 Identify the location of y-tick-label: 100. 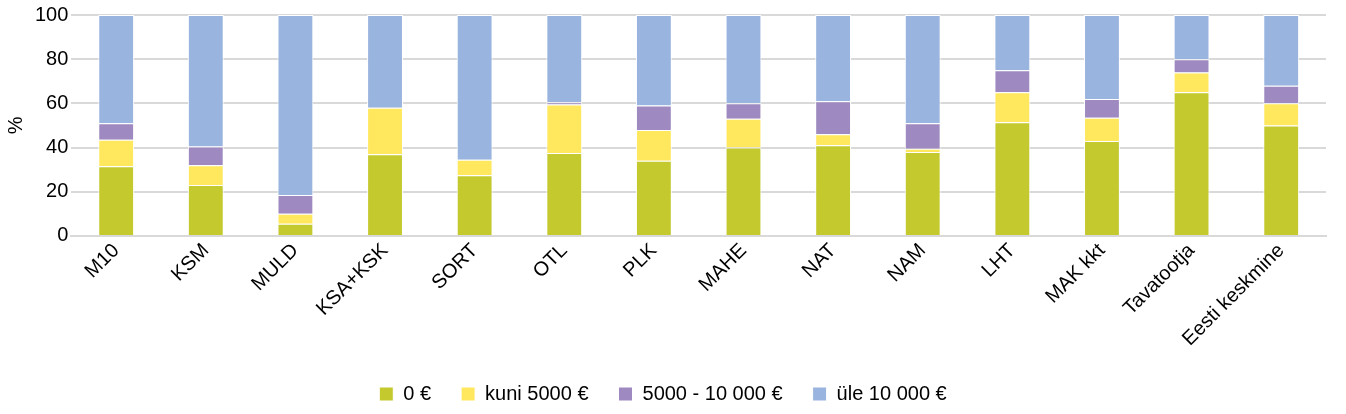
(51, 13).